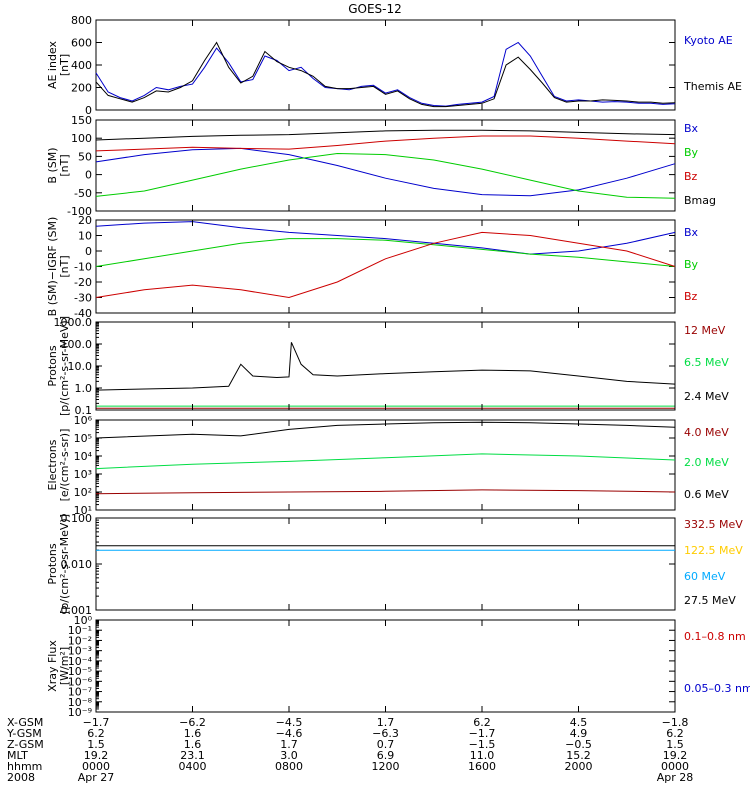 This screenshot has width=750, height=800. I want to click on y-tick-label: 400, so click(81, 65).